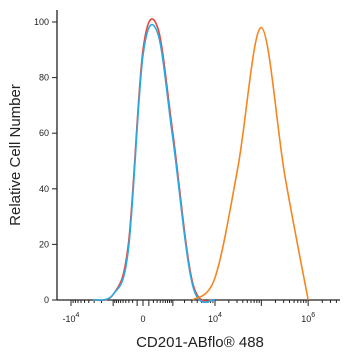 The height and width of the screenshot is (358, 345). Describe the element at coordinates (200, 312) in the screenshot. I see `x-axis: -104 0 10⁴ 10⁶` at that location.